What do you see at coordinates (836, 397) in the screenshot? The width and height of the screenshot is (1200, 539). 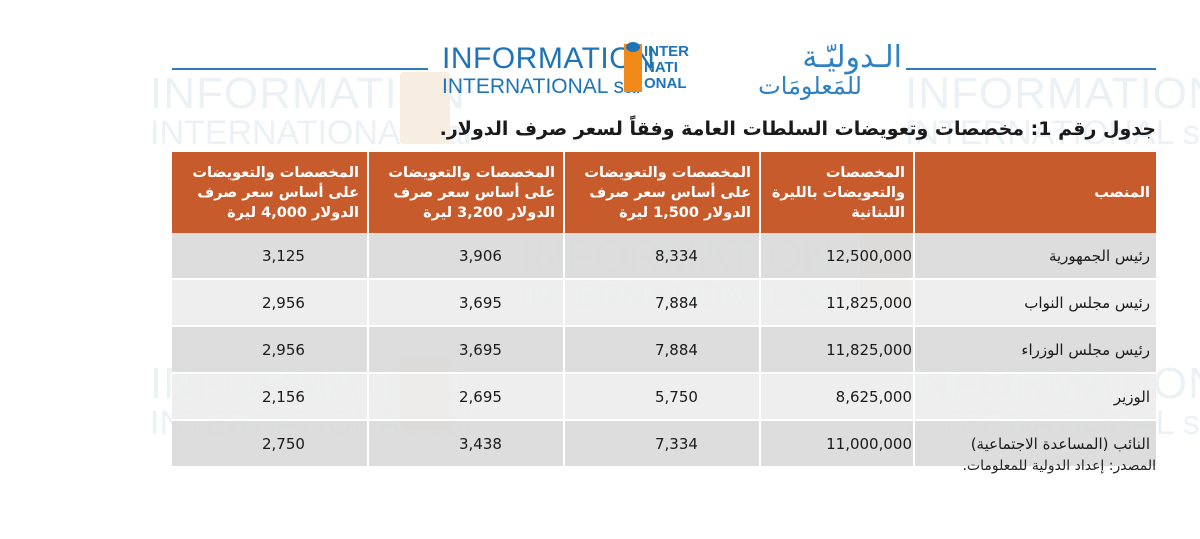 I see `cell-lbp: 8,625,000` at bounding box center [836, 397].